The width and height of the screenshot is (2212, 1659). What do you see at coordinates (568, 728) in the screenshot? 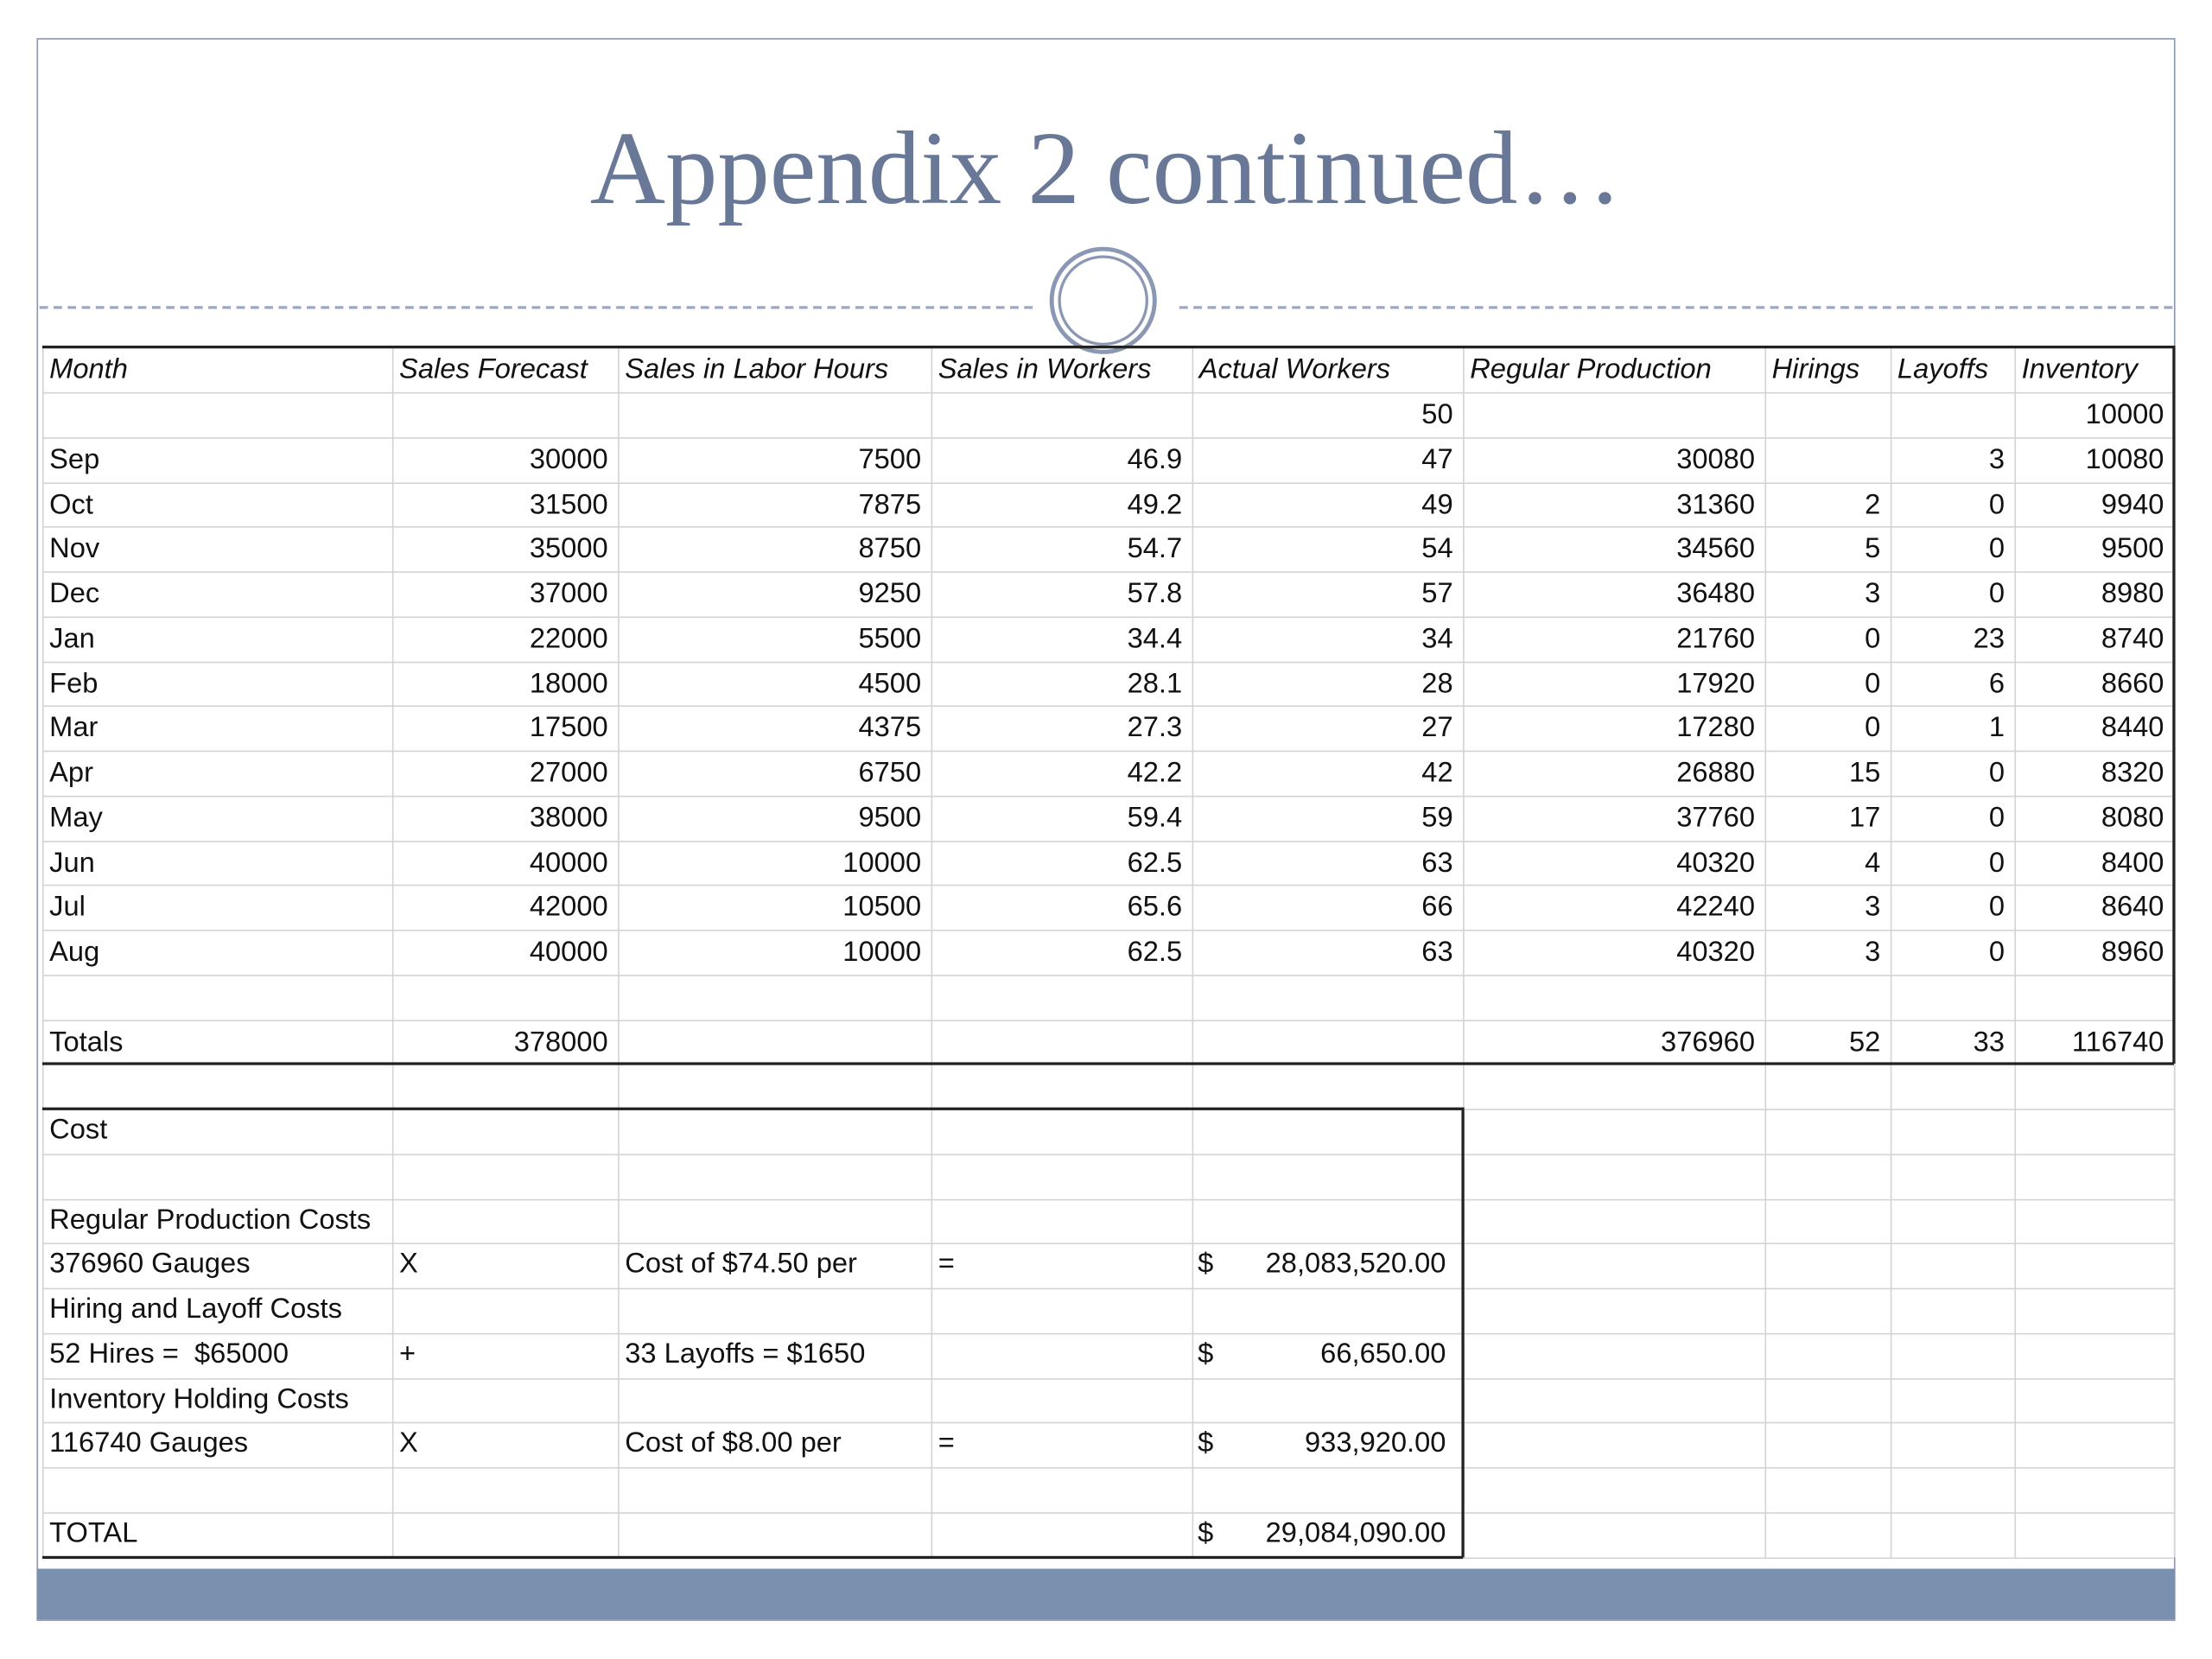
I see `table-cell: 17500` at bounding box center [568, 728].